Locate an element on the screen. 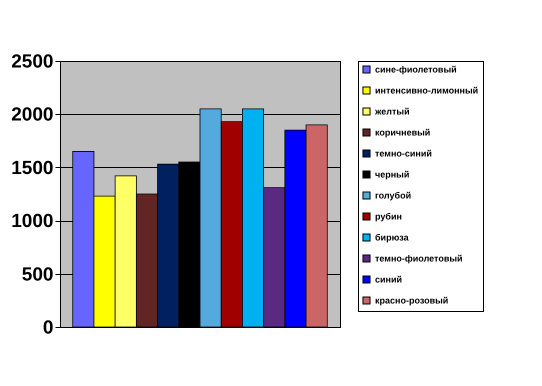 Image resolution: width=542 pixels, height=386 pixels. y-tick-label: 2500 is located at coordinates (32, 62).